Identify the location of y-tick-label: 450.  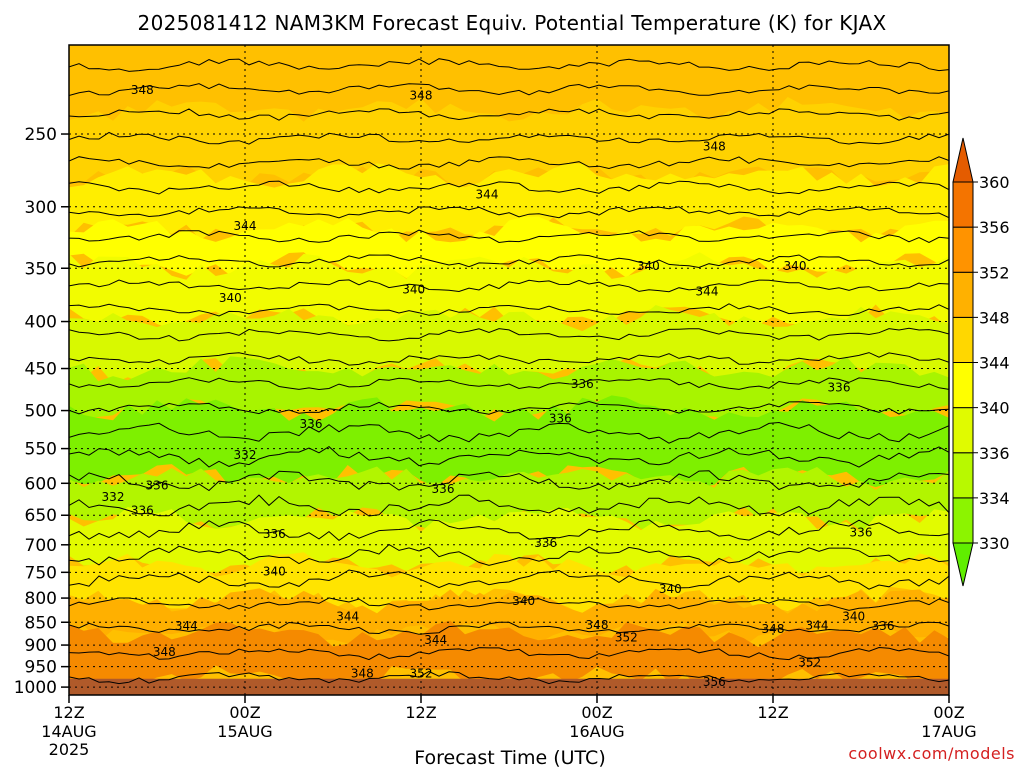
(41, 370).